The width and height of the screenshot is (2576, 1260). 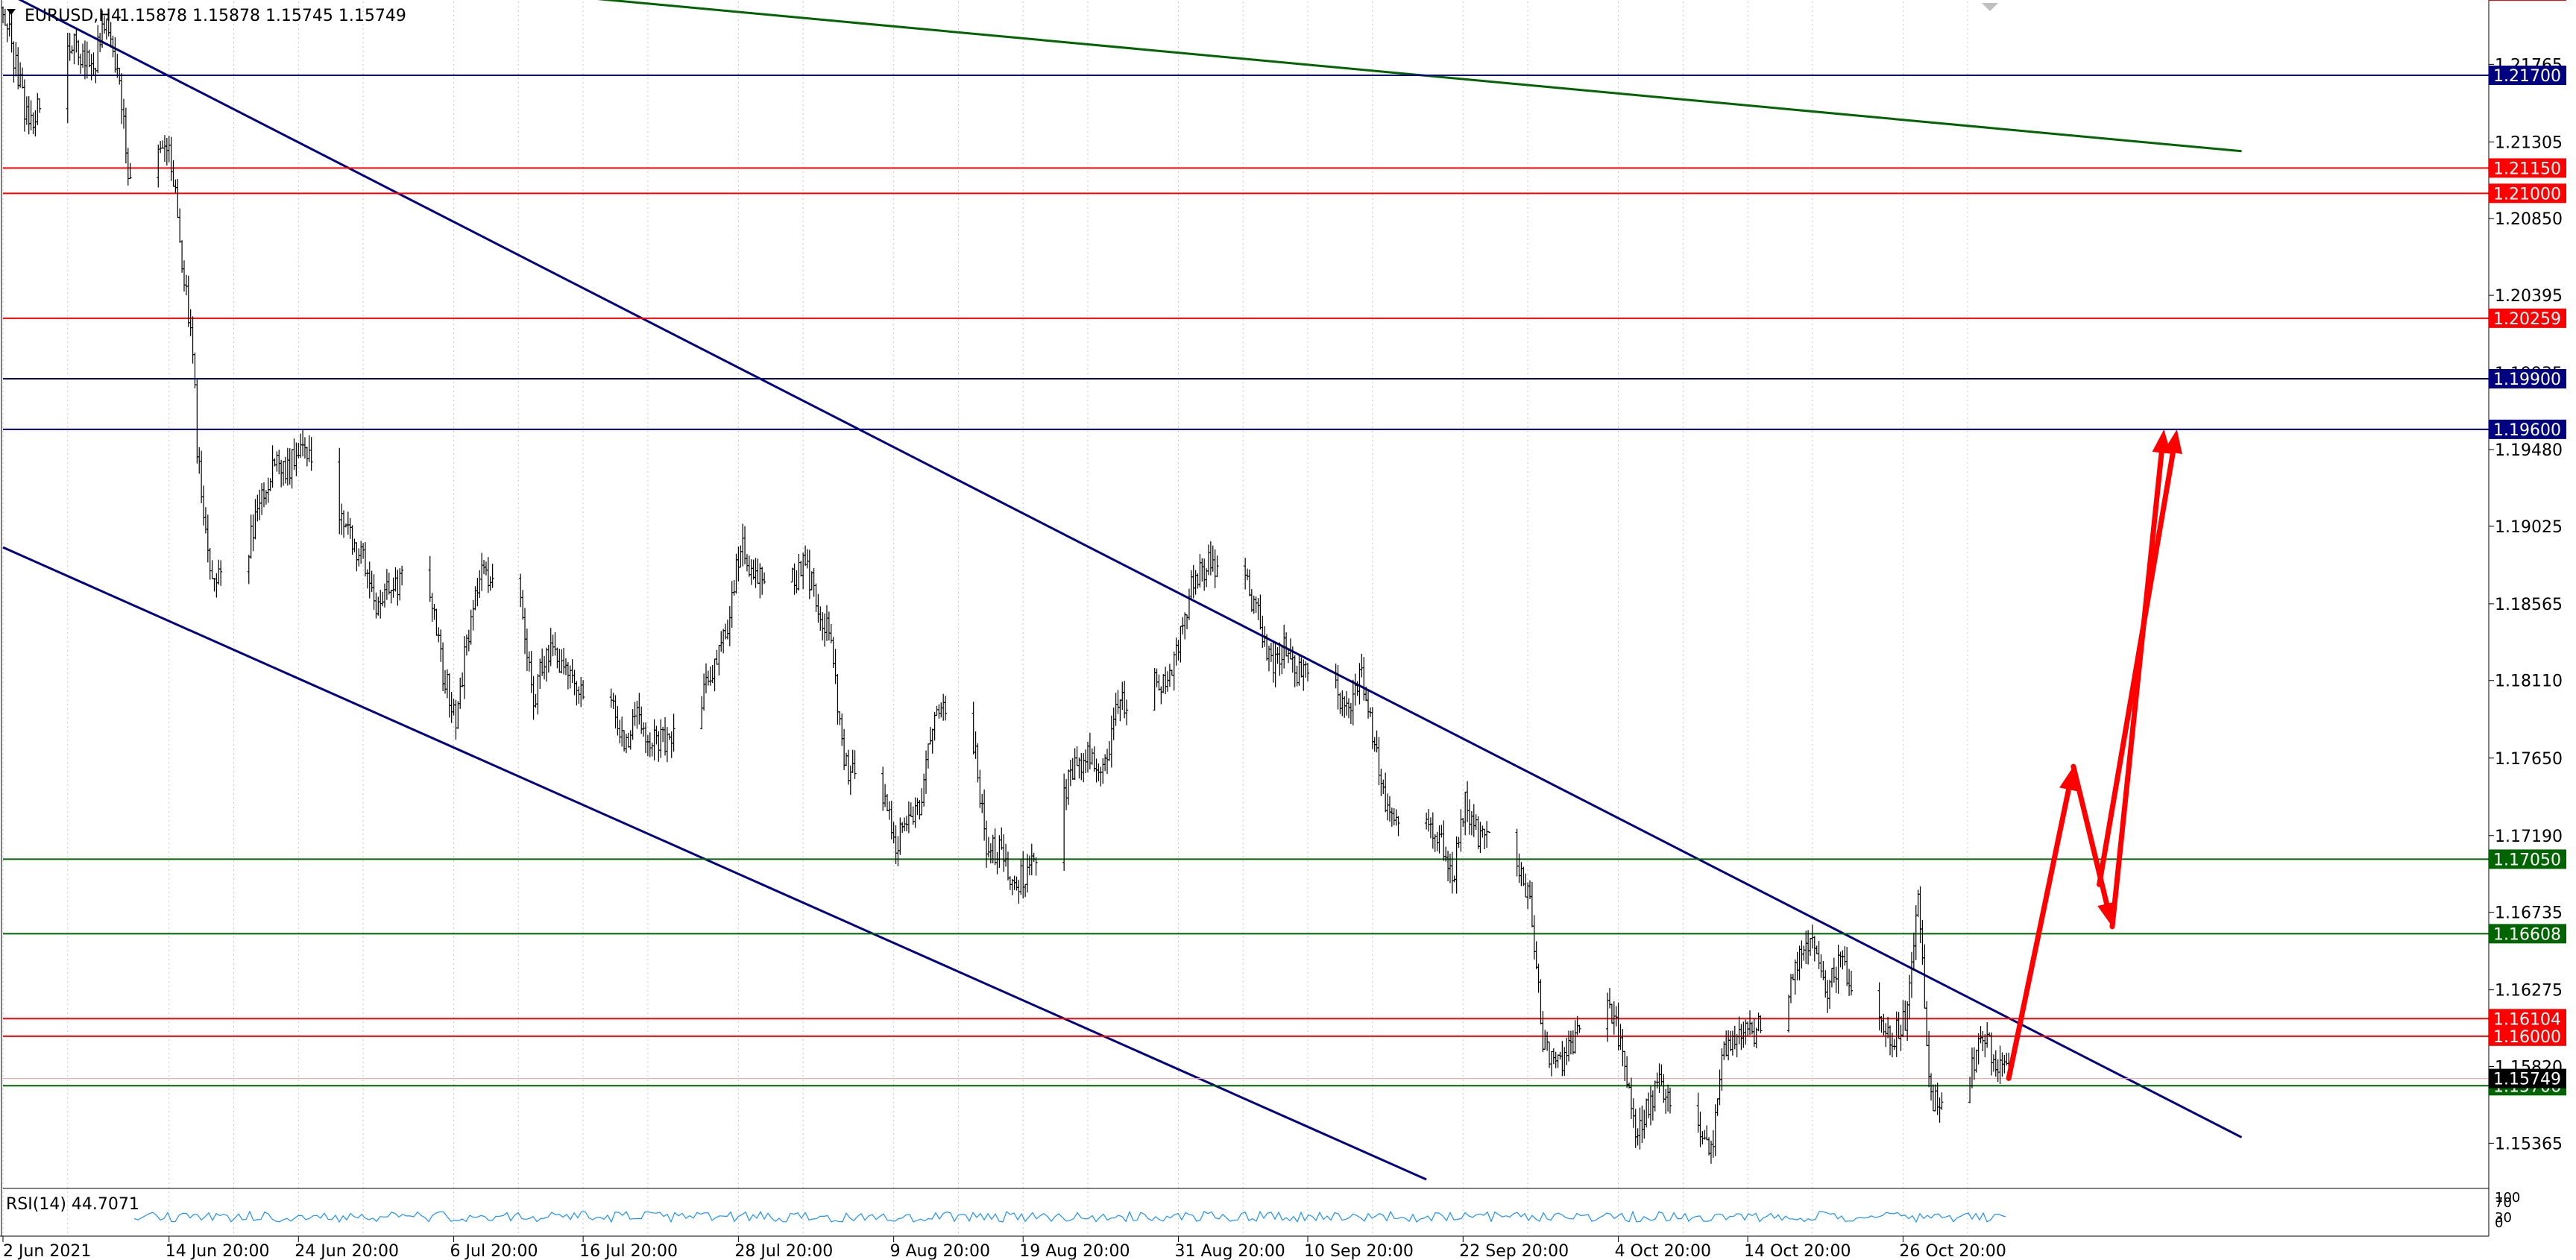 What do you see at coordinates (2507, 1198) in the screenshot?
I see `rsi-scale-label: 100` at bounding box center [2507, 1198].